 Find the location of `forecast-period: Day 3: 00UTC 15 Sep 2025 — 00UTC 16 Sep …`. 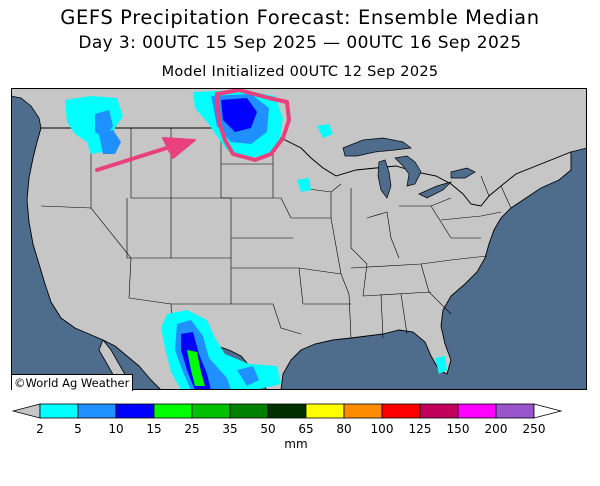

forecast-period: Day 3: 00UTC 15 Sep 2025 — 00UTC 16 Sep … is located at coordinates (300, 43).